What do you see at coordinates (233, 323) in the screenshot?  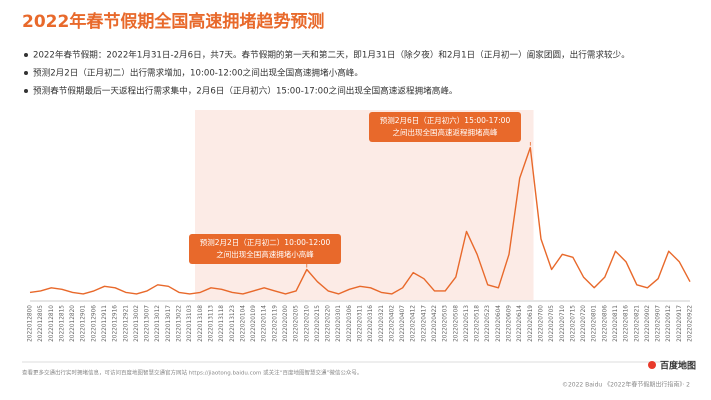 I see `x-tick-label: 2022013123` at bounding box center [233, 323].